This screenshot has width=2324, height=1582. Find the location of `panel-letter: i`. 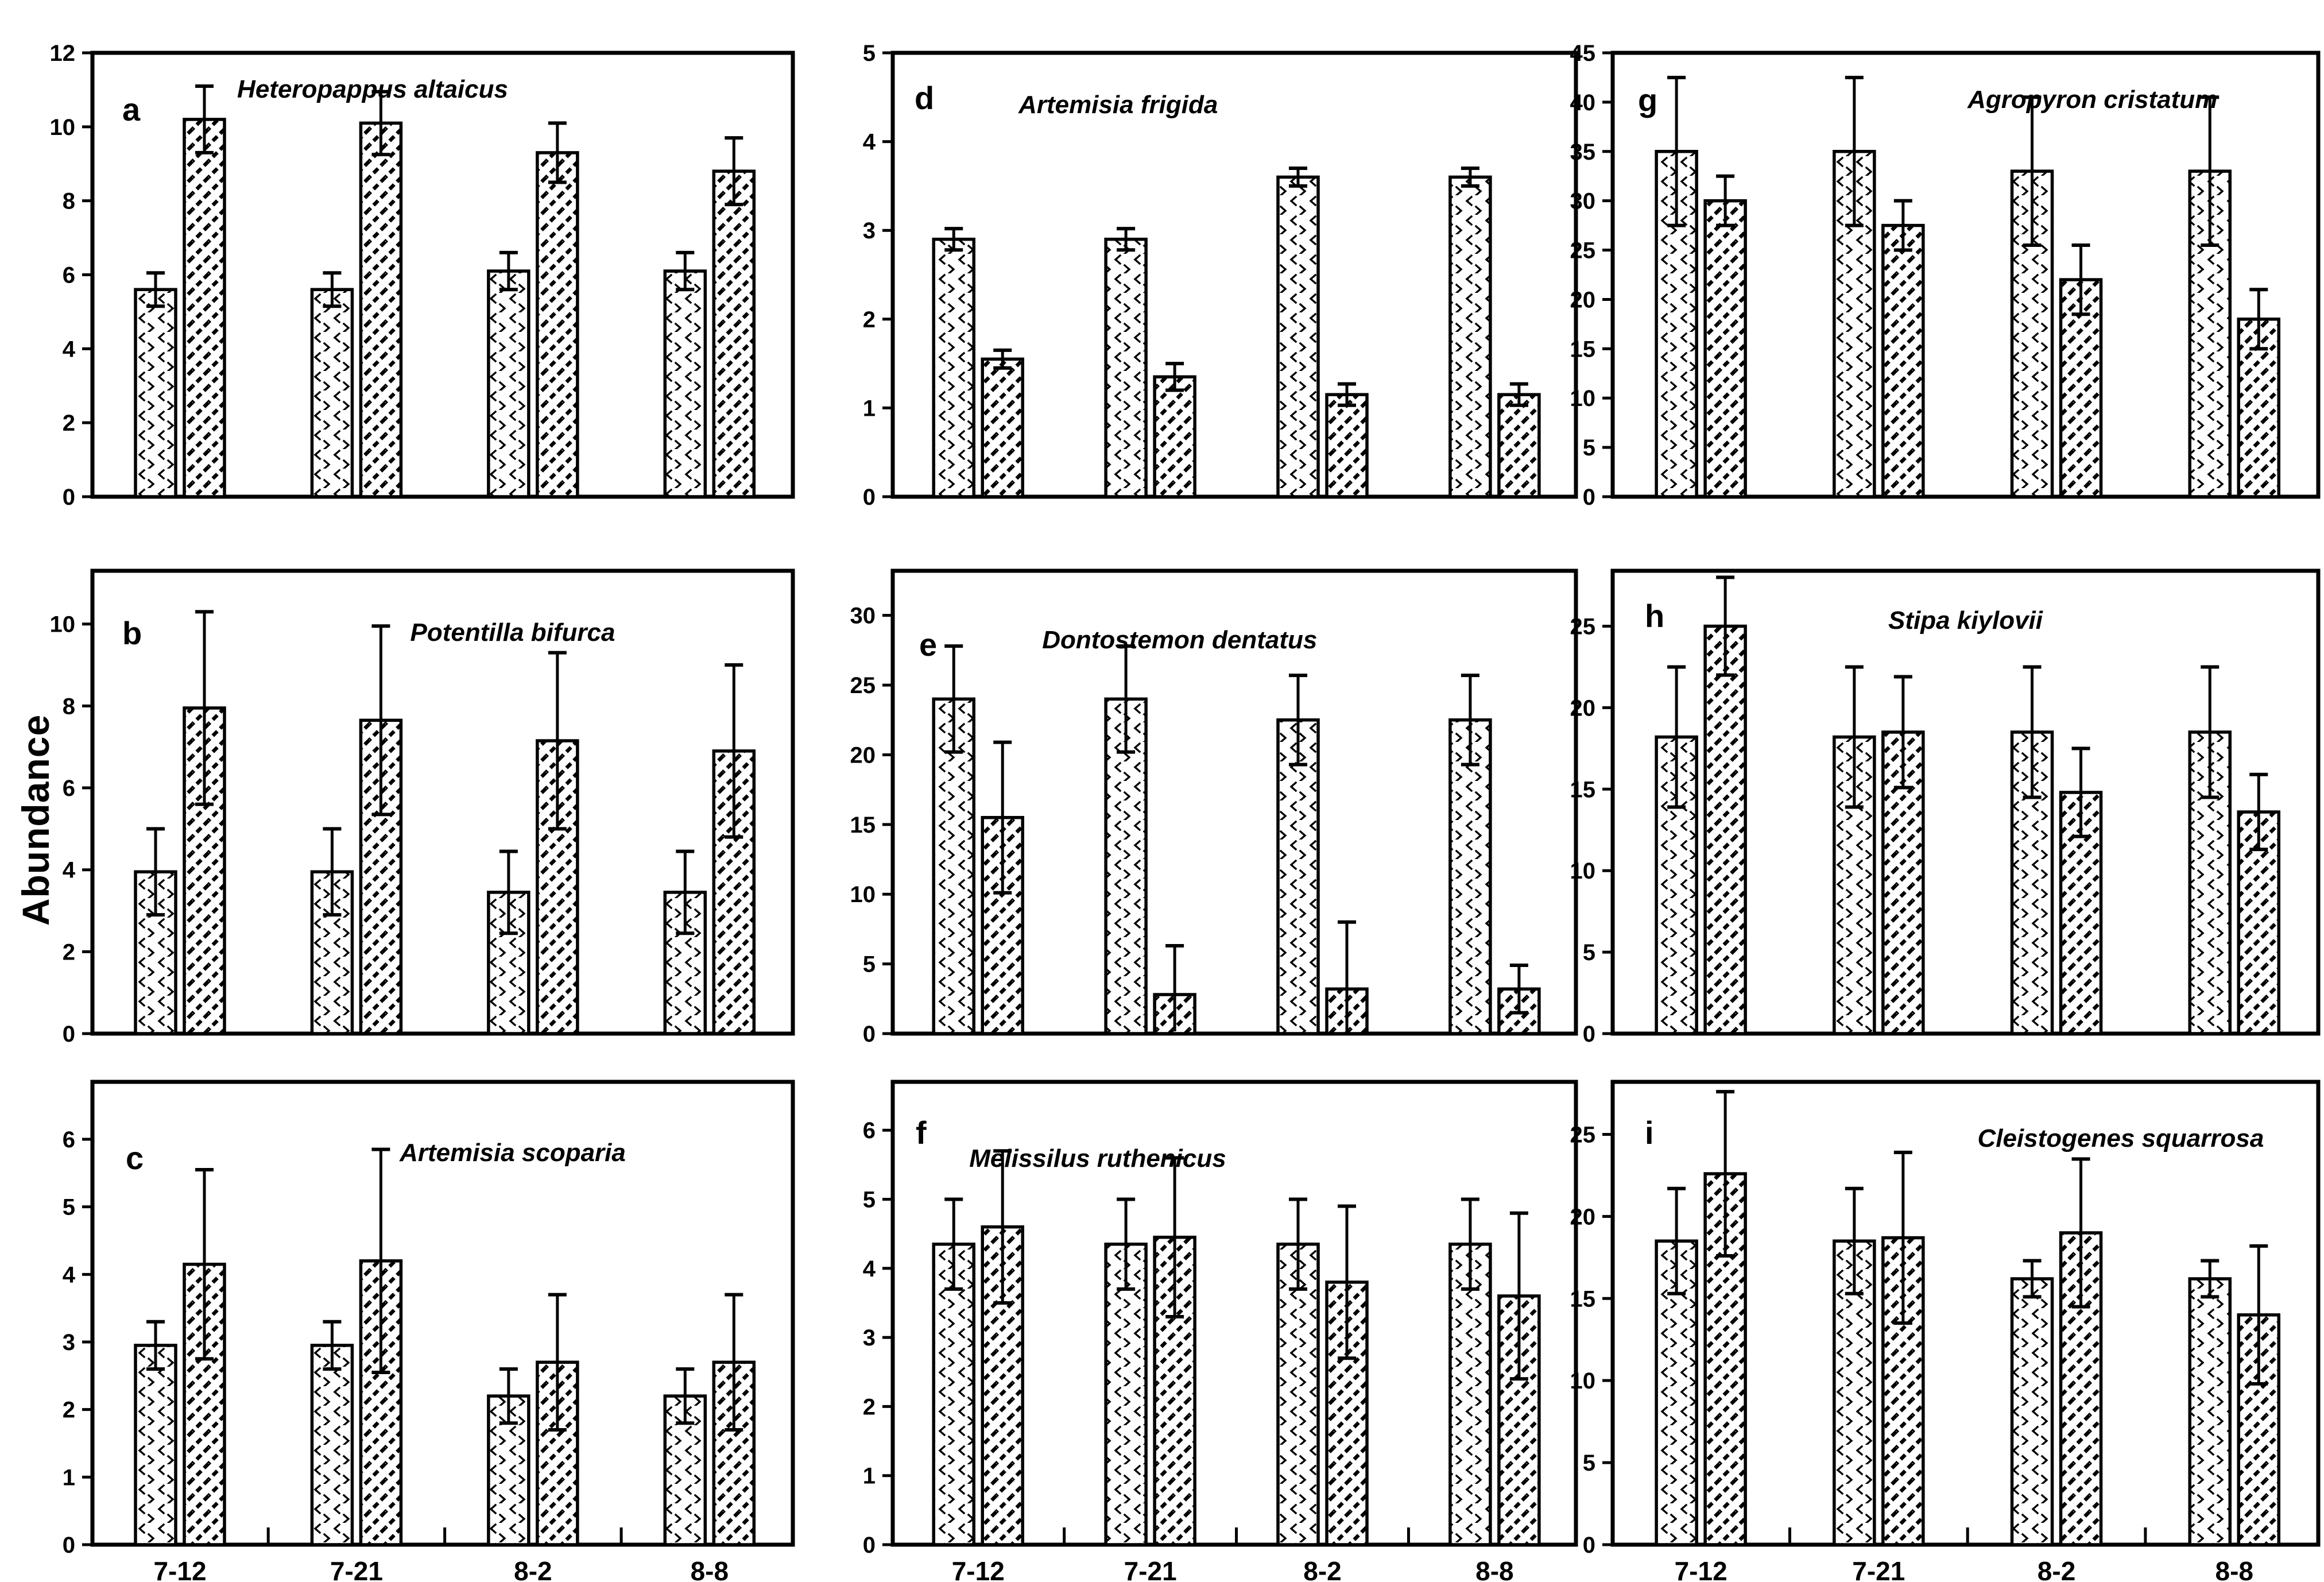

panel-letter: i is located at coordinates (1649, 1133).